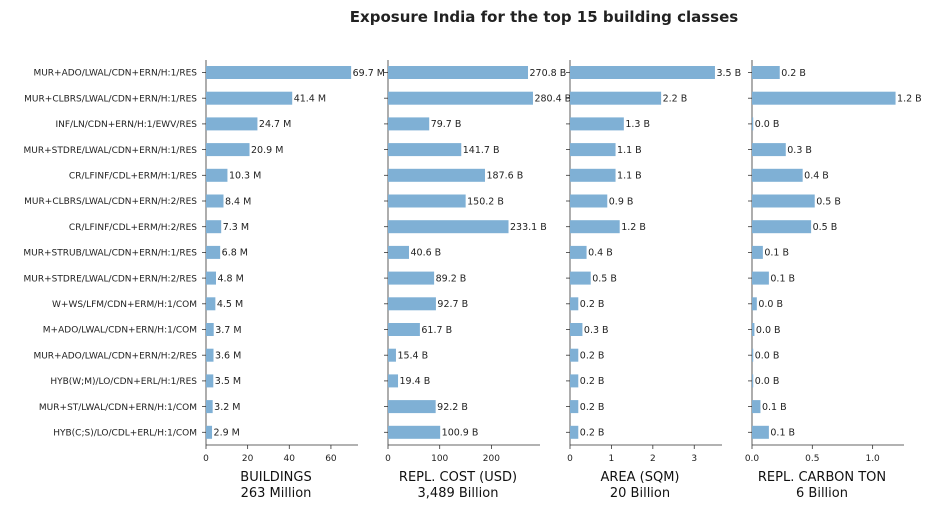  Describe the element at coordinates (115, 74) in the screenshot. I see `category-label: MUR+ADO/LWAL/CDN+ERN/H:1/RES` at that location.